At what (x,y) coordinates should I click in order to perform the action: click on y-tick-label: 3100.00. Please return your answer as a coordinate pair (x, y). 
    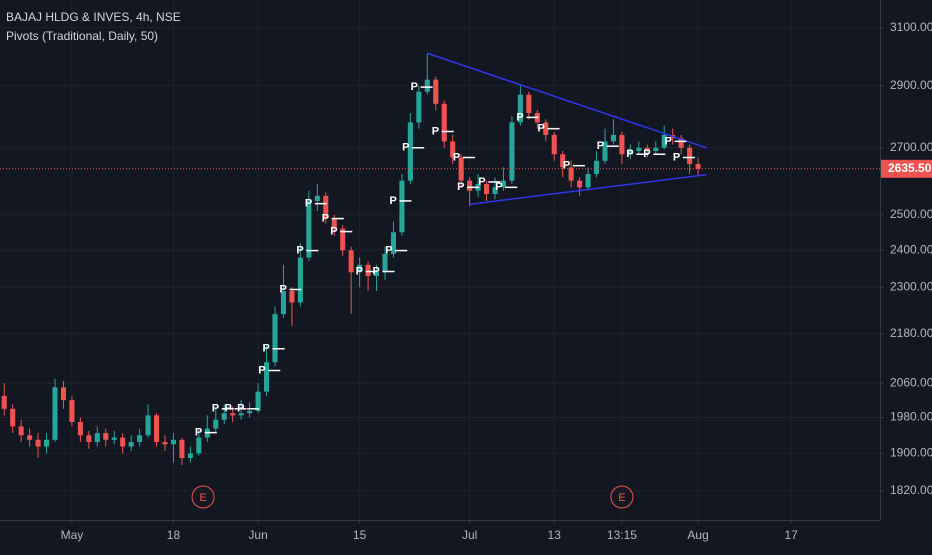
    Looking at the image, I should click on (911, 27).